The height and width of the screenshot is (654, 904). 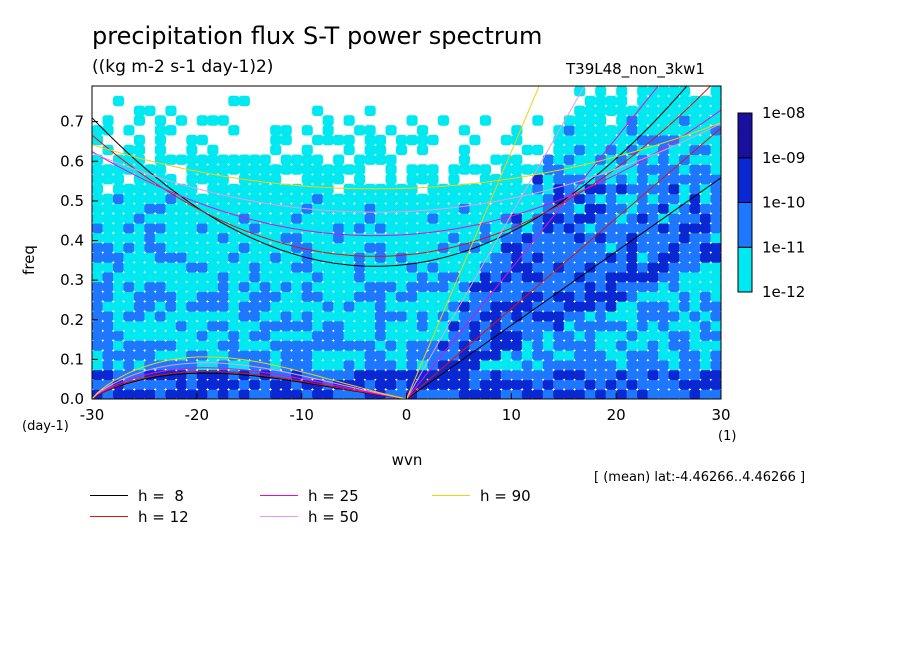 I want to click on kelvin-curve-h25, so click(x=532, y=242).